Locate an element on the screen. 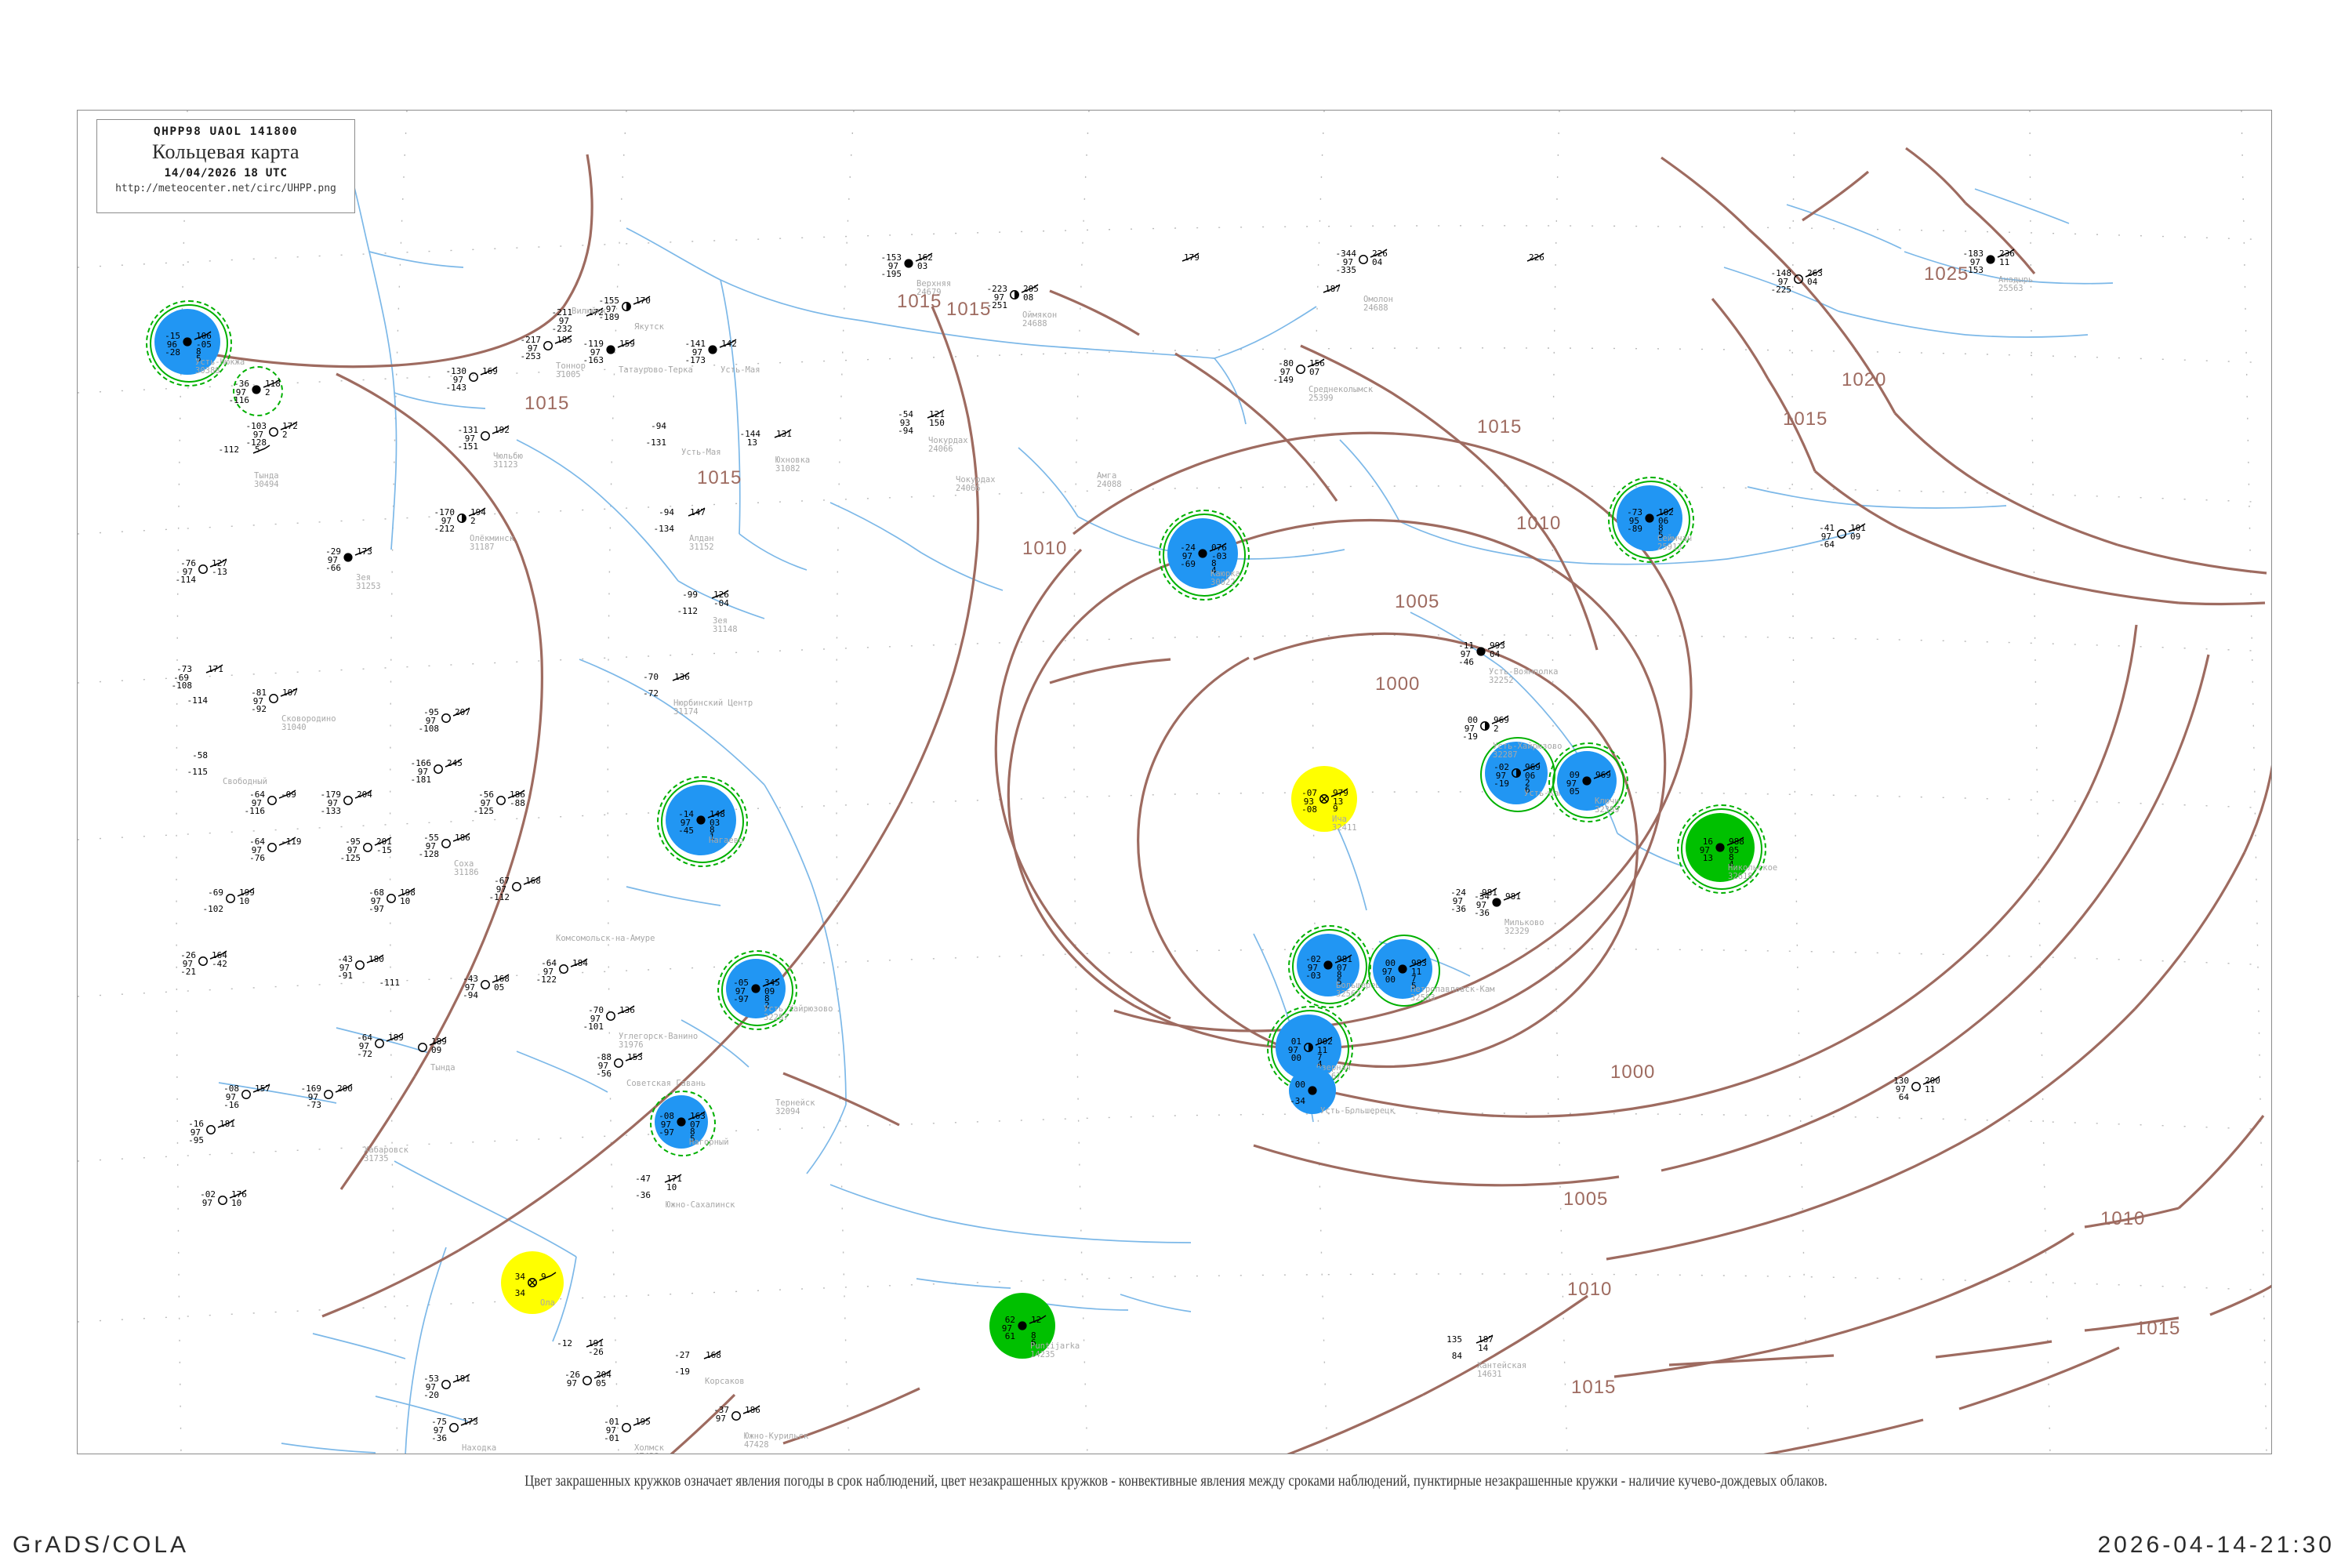 Image resolution: width=2352 pixels, height=1568 pixels. station-humidity: 93 is located at coordinates (904, 423).